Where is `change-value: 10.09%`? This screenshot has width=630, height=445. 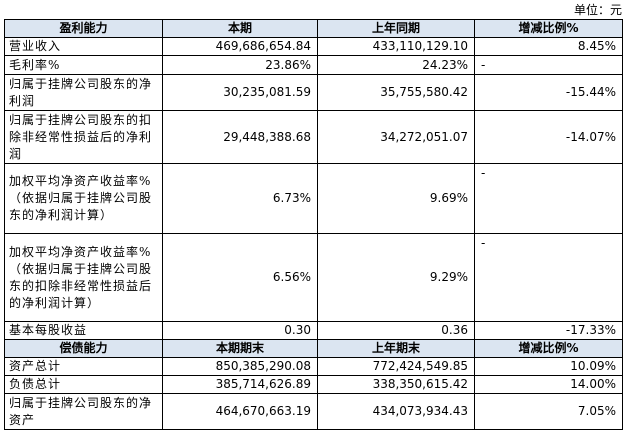
change-value: 10.09% is located at coordinates (548, 366).